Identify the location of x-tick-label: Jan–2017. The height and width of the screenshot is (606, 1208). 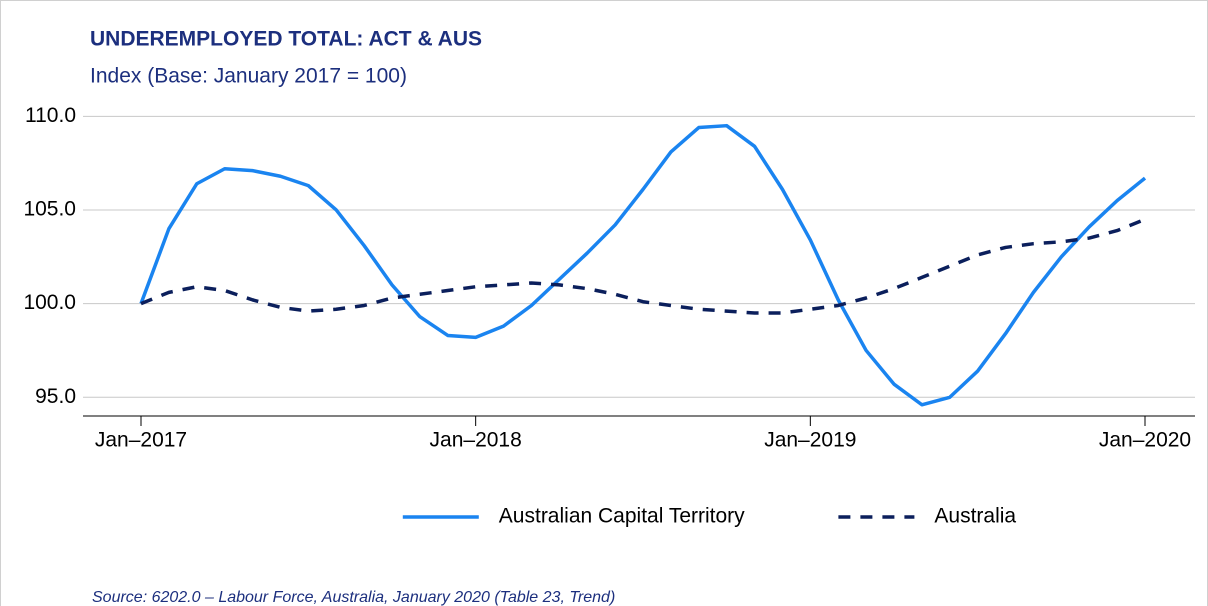
(141, 440).